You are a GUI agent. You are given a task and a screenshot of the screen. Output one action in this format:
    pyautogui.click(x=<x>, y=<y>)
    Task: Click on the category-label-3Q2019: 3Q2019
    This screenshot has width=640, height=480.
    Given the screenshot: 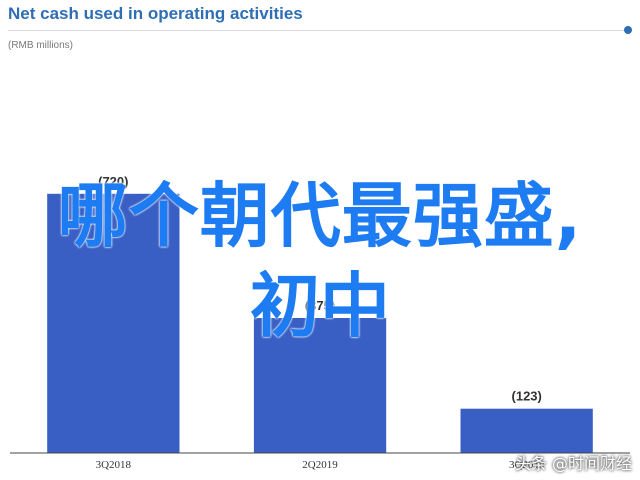 What is the action you would take?
    pyautogui.click(x=527, y=465)
    